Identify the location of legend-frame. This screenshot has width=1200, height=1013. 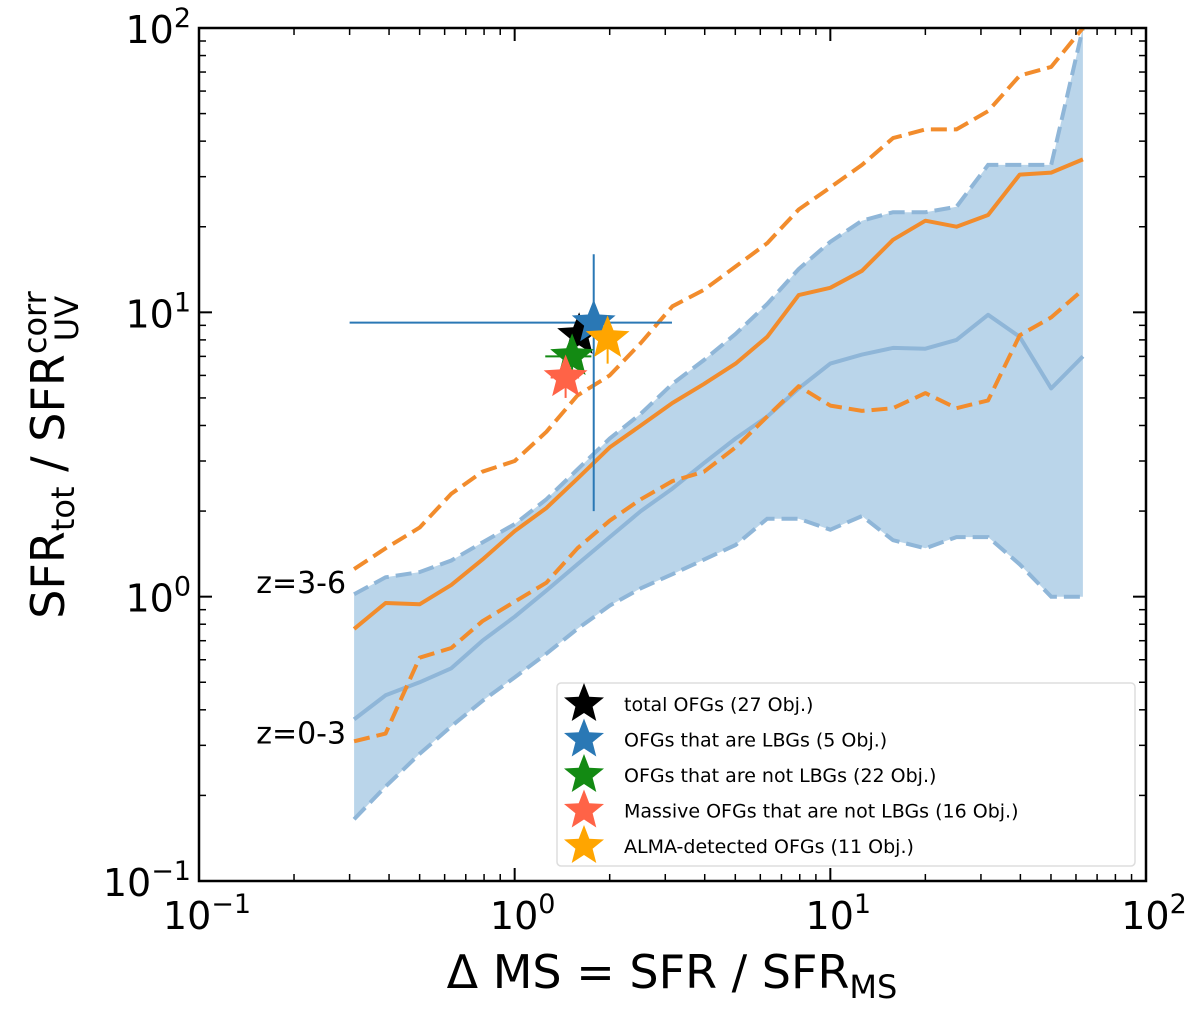
(846, 774).